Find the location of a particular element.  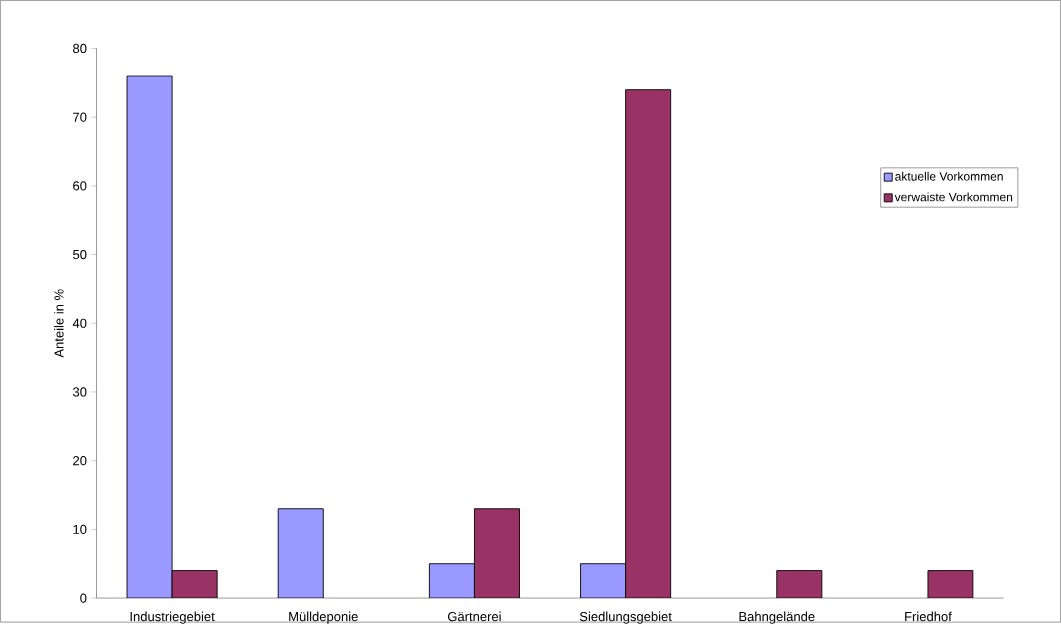

y-axis-title: Anteile in % is located at coordinates (59, 323).